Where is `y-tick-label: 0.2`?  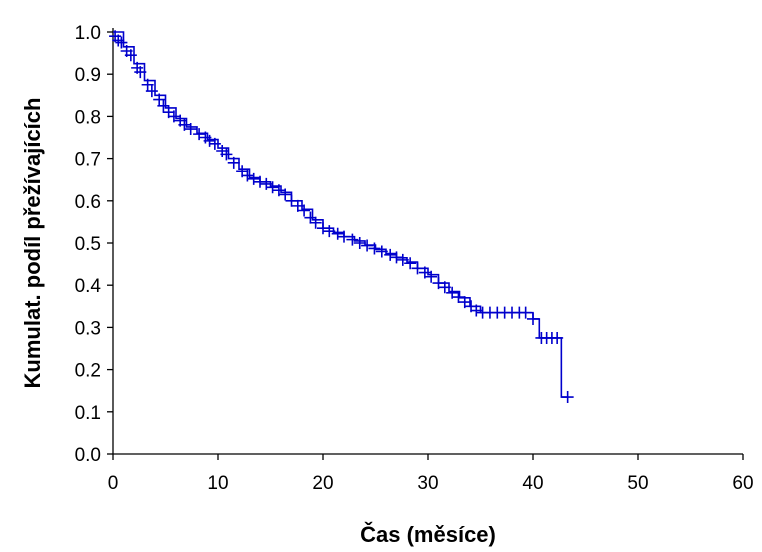
y-tick-label: 0.2 is located at coordinates (88, 371).